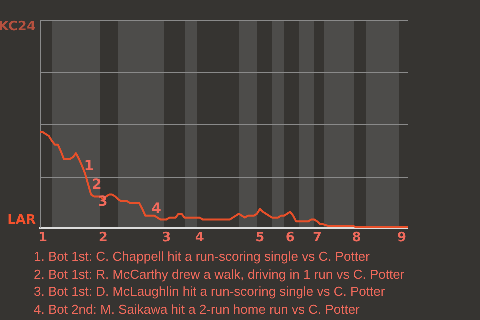 This screenshot has width=480, height=320. Describe the element at coordinates (43, 238) in the screenshot. I see `x-tick-label: 1` at that location.